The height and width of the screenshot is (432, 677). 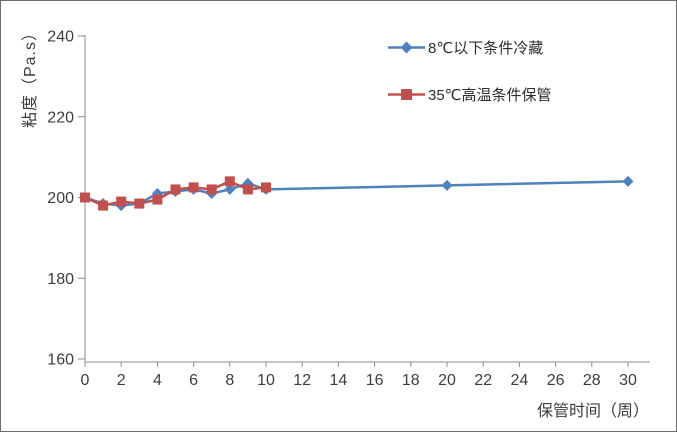 I want to click on legend-marker-square-icon, so click(x=406, y=94).